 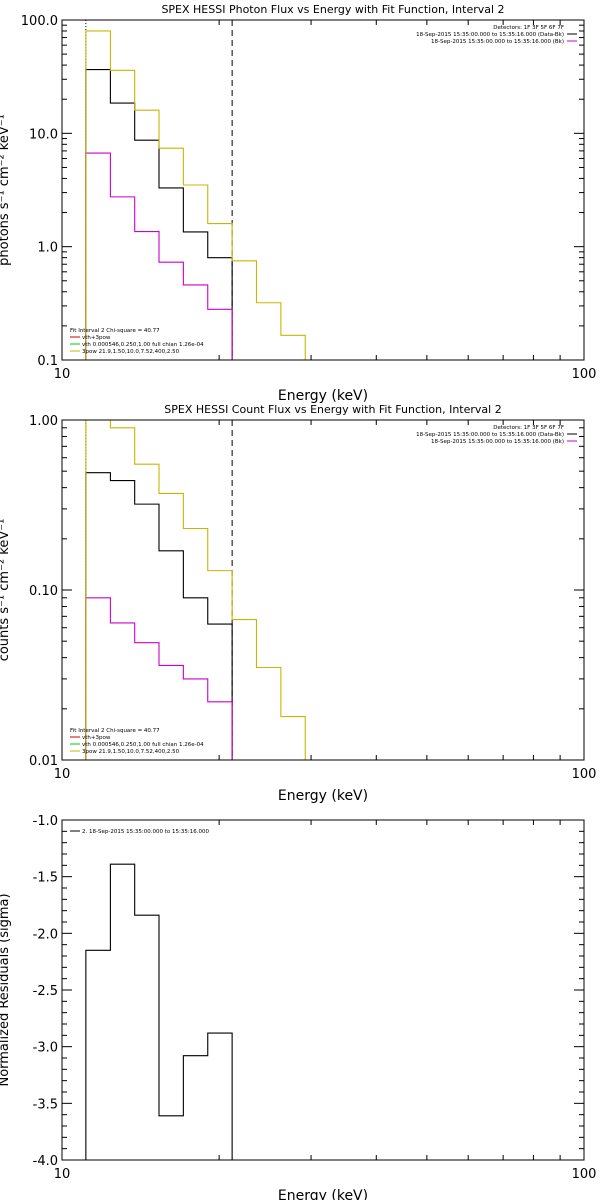 What do you see at coordinates (45, 1104) in the screenshot?
I see `y-tick-label: -3.5` at bounding box center [45, 1104].